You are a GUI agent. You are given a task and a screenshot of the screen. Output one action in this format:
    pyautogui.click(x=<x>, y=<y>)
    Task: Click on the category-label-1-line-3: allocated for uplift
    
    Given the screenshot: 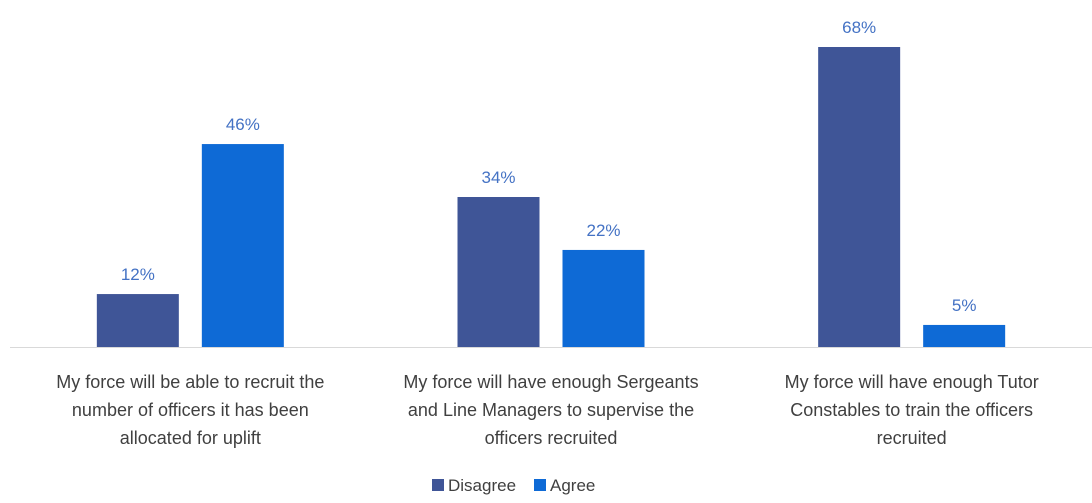 What is the action you would take?
    pyautogui.click(x=190, y=438)
    